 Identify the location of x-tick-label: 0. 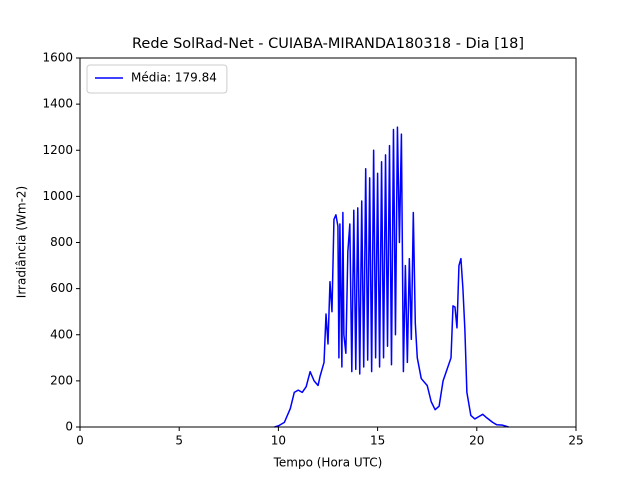
(80, 441).